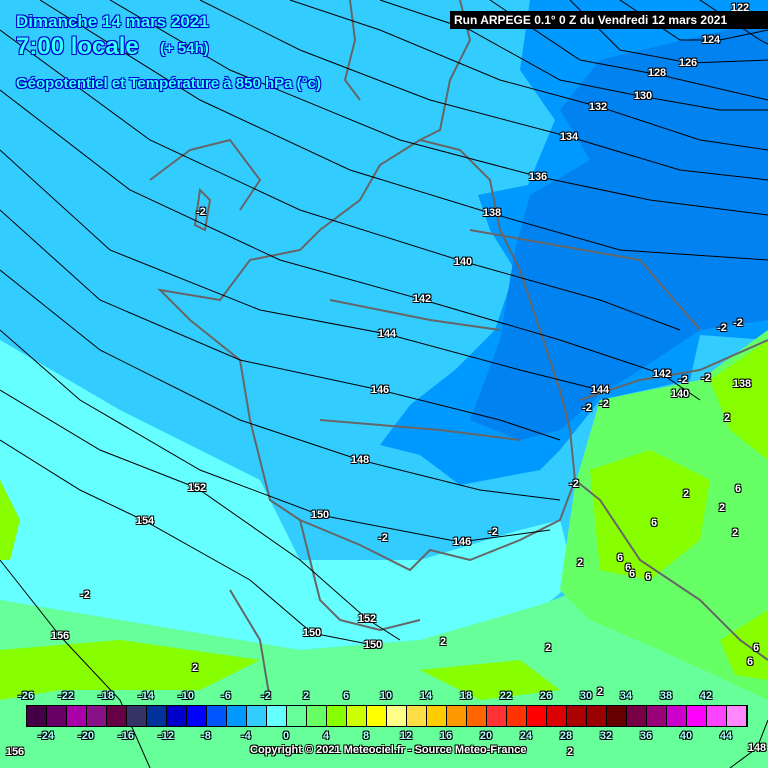 The image size is (768, 768). I want to click on legend-label-bottom: 20, so click(486, 736).